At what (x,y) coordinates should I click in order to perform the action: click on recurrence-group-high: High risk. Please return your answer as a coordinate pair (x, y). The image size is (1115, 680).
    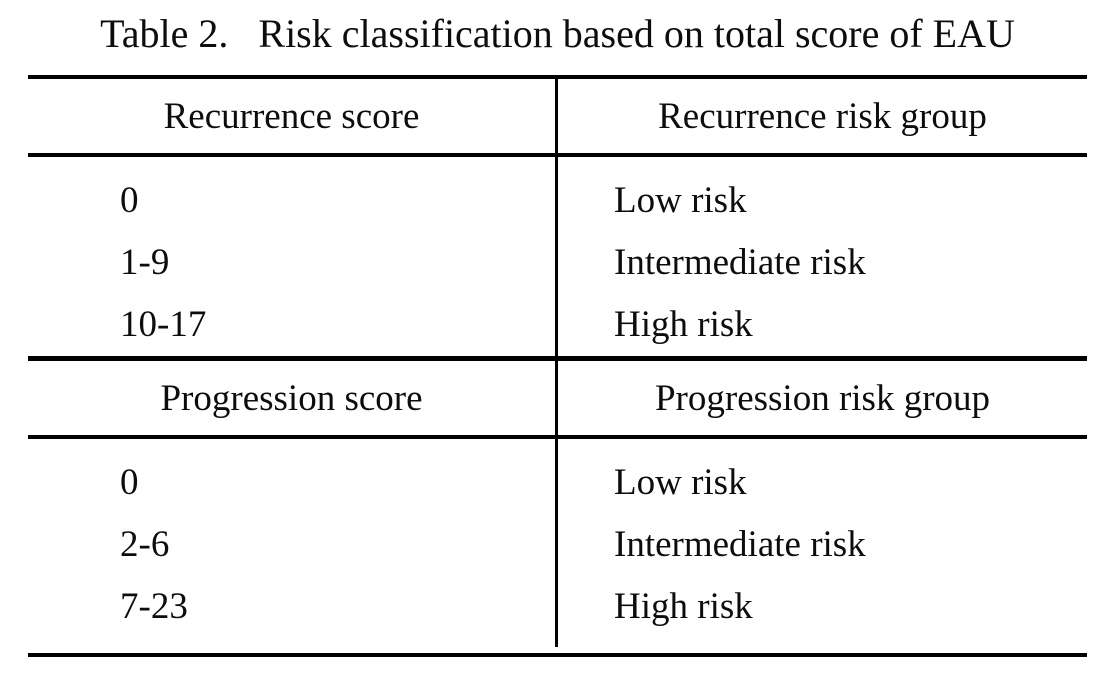
    Looking at the image, I should click on (683, 324).